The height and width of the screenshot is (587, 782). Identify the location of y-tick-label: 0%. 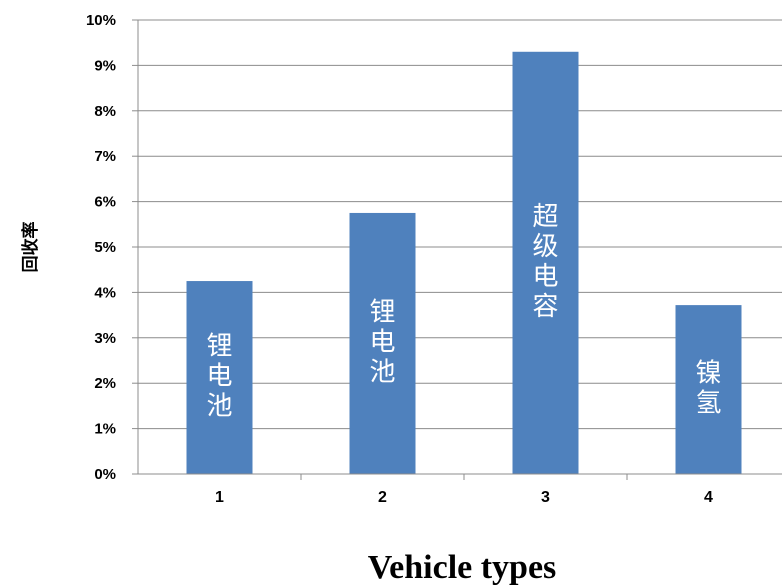
(105, 474).